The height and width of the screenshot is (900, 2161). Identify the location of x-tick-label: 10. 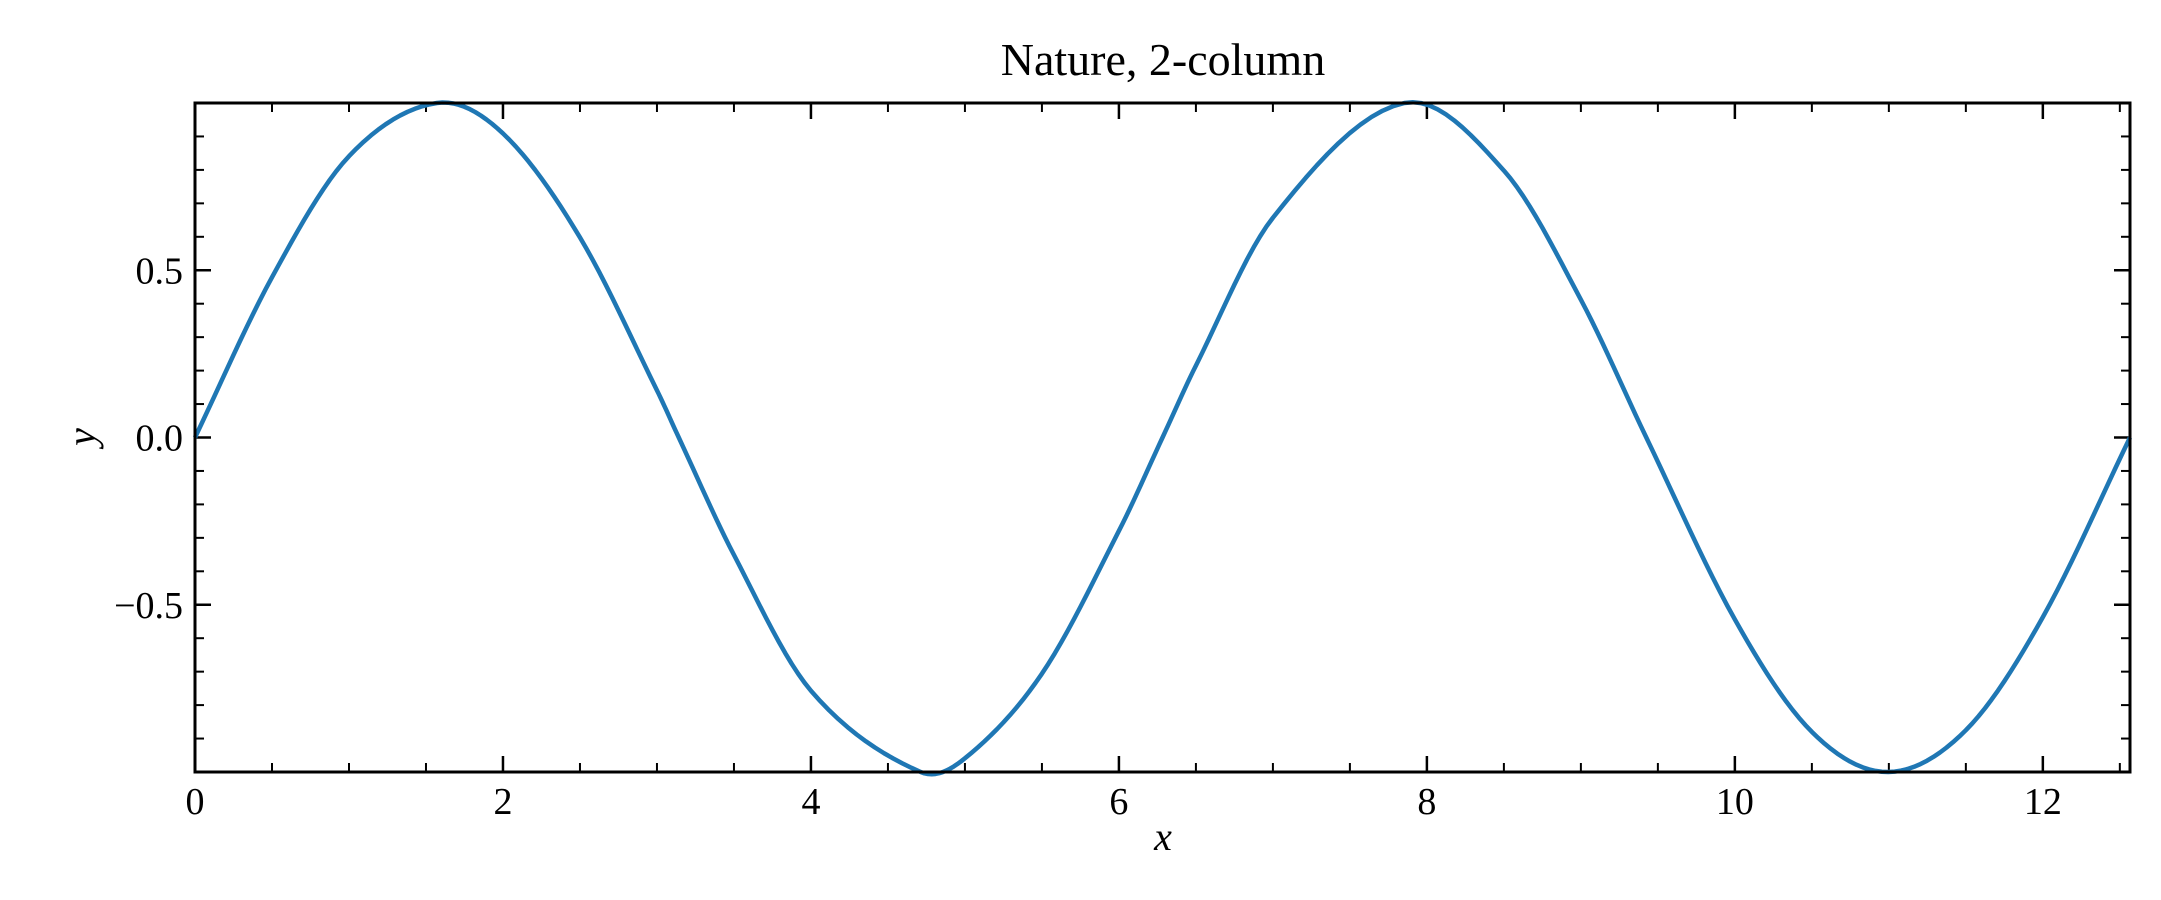
(1735, 802).